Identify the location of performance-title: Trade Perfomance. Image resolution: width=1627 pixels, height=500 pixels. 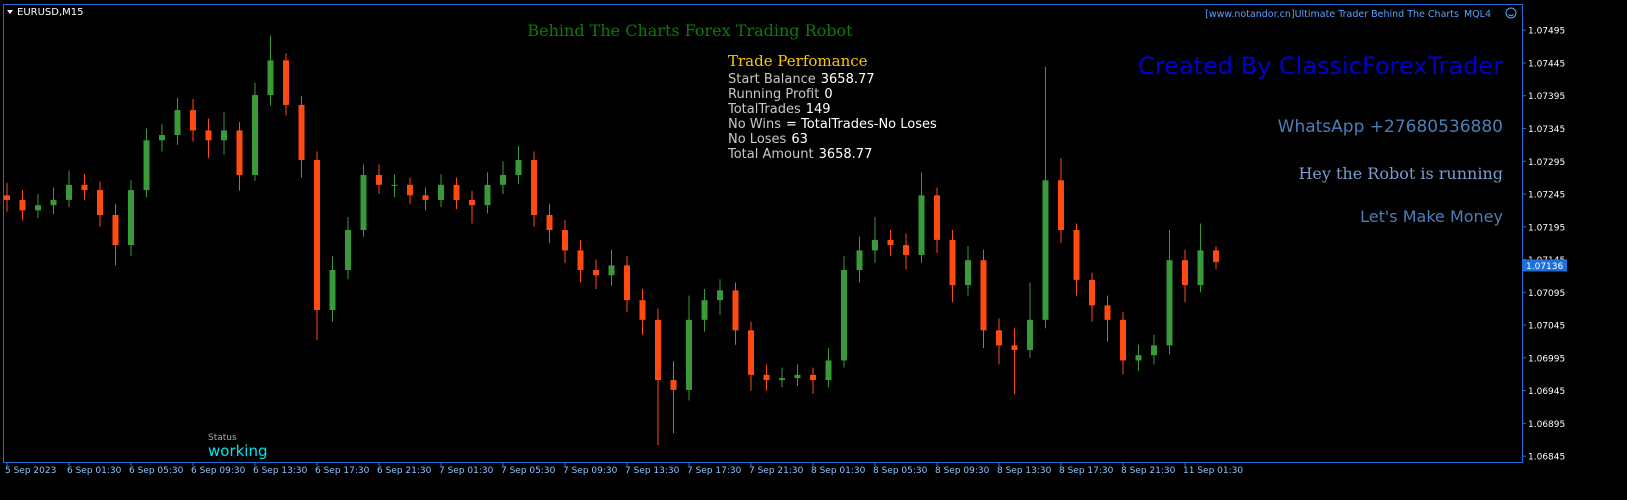
(798, 61).